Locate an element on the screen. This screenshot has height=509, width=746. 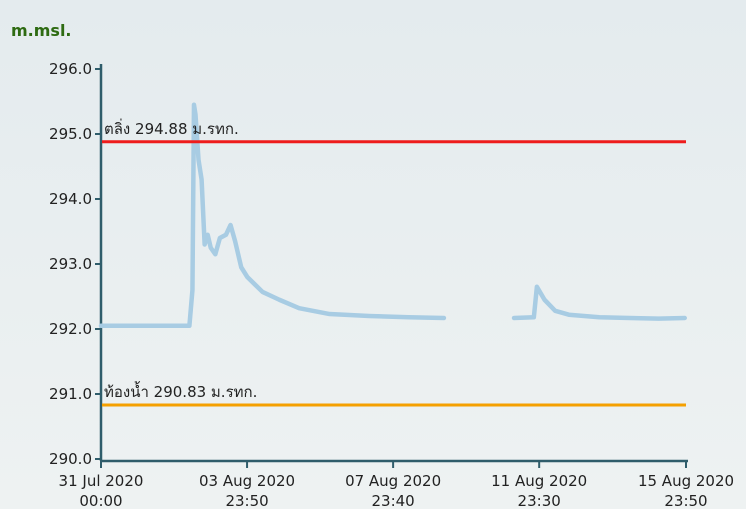
data-line is located at coordinates (599, 302).